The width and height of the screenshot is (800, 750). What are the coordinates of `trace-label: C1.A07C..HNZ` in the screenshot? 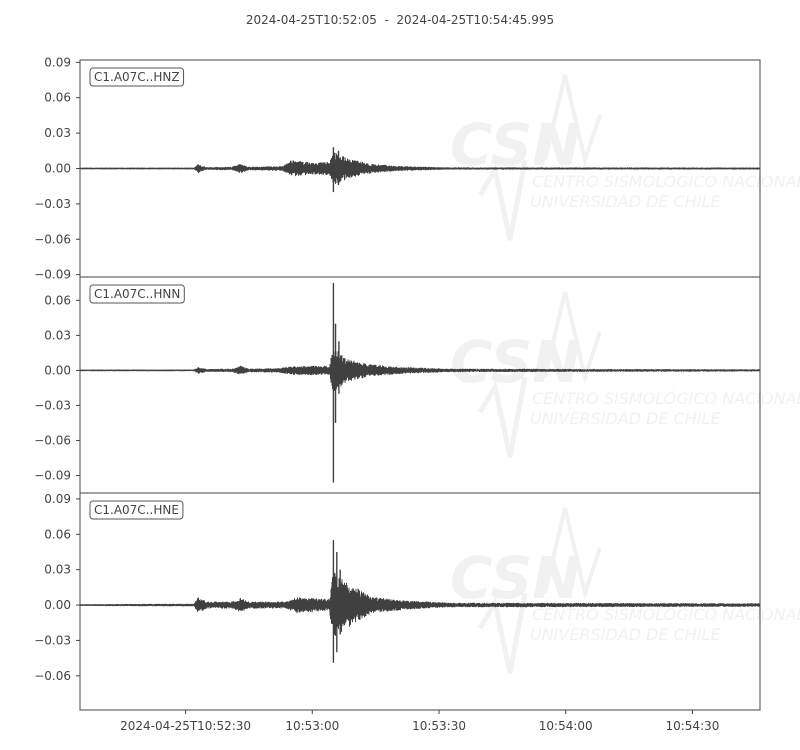 It's located at (137, 77).